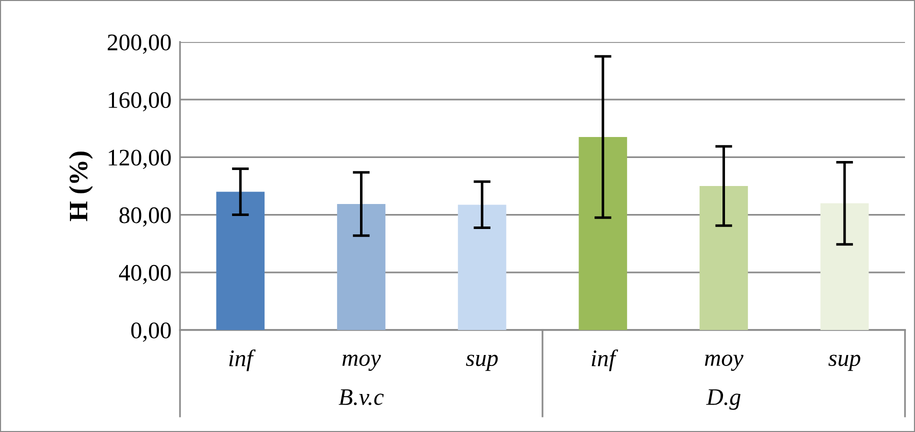 The height and width of the screenshot is (432, 915). What do you see at coordinates (139, 102) in the screenshot?
I see `y-tick-label: 160,00` at bounding box center [139, 102].